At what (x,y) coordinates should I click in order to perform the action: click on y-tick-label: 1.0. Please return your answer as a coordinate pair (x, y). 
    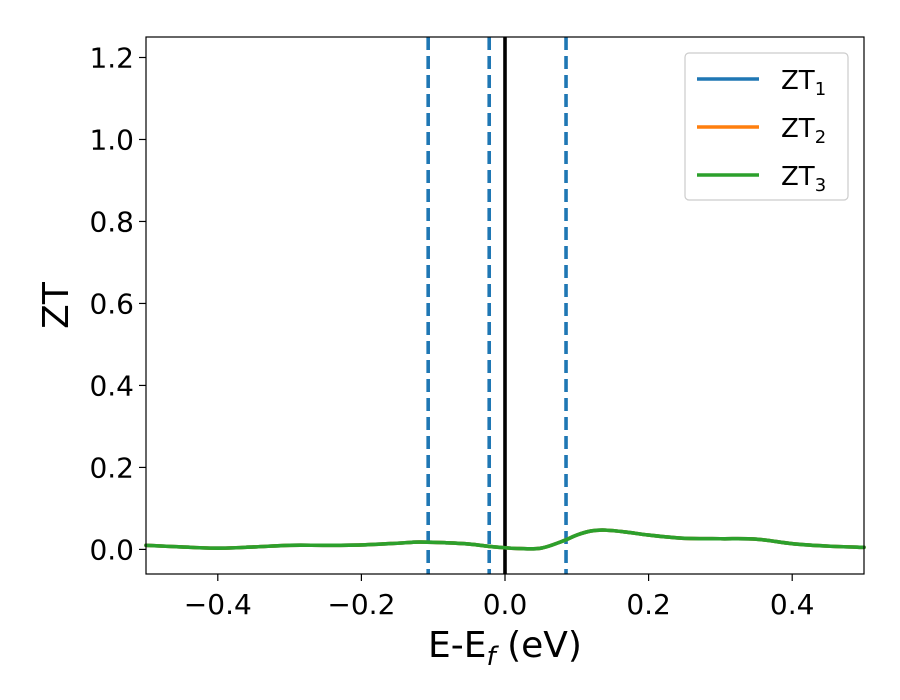
    Looking at the image, I should click on (111, 139).